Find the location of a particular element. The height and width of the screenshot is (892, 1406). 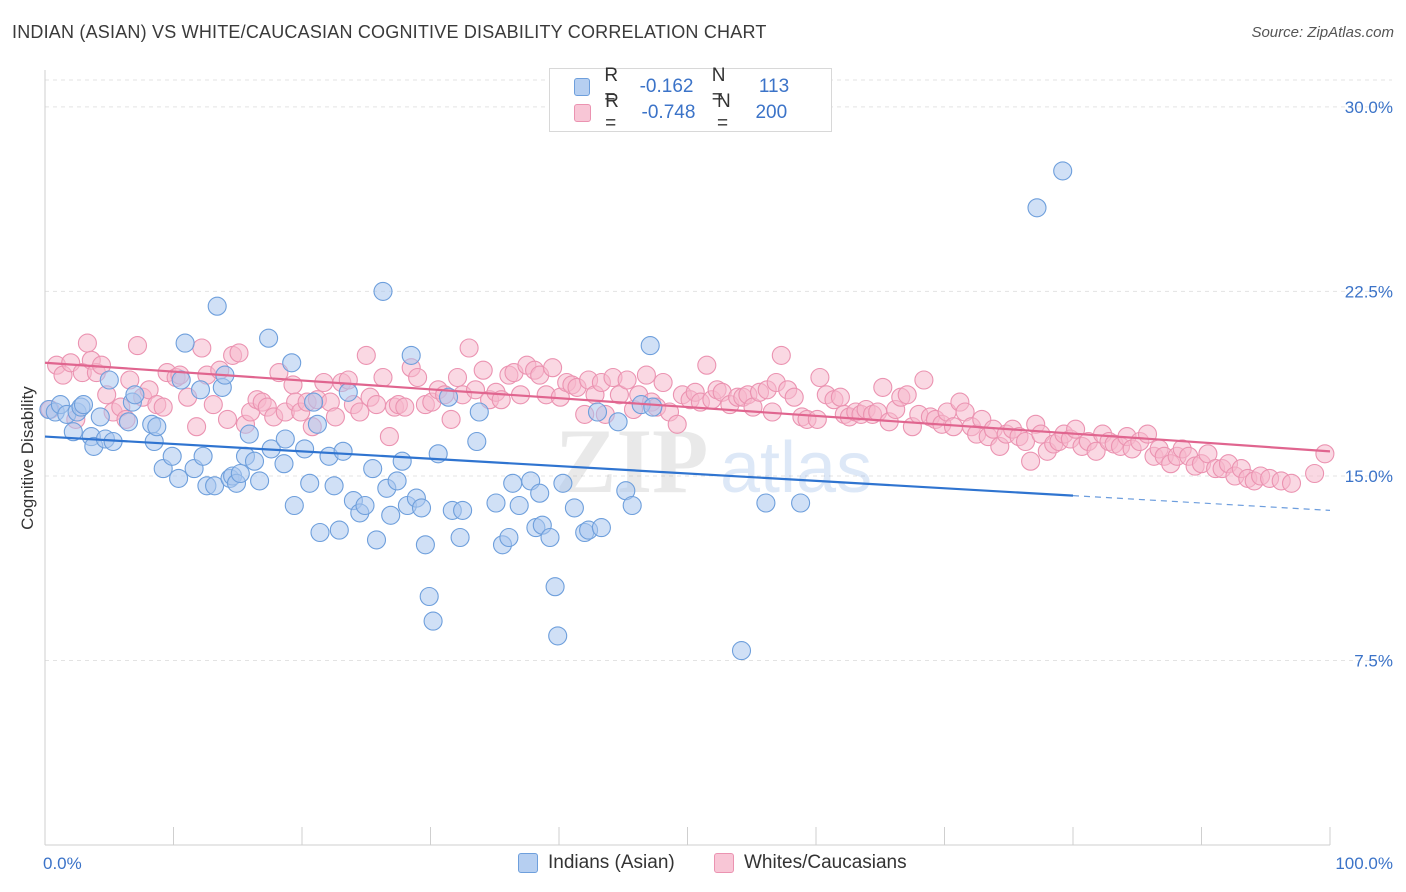

white-trend-line is located at coordinates (687, 407).